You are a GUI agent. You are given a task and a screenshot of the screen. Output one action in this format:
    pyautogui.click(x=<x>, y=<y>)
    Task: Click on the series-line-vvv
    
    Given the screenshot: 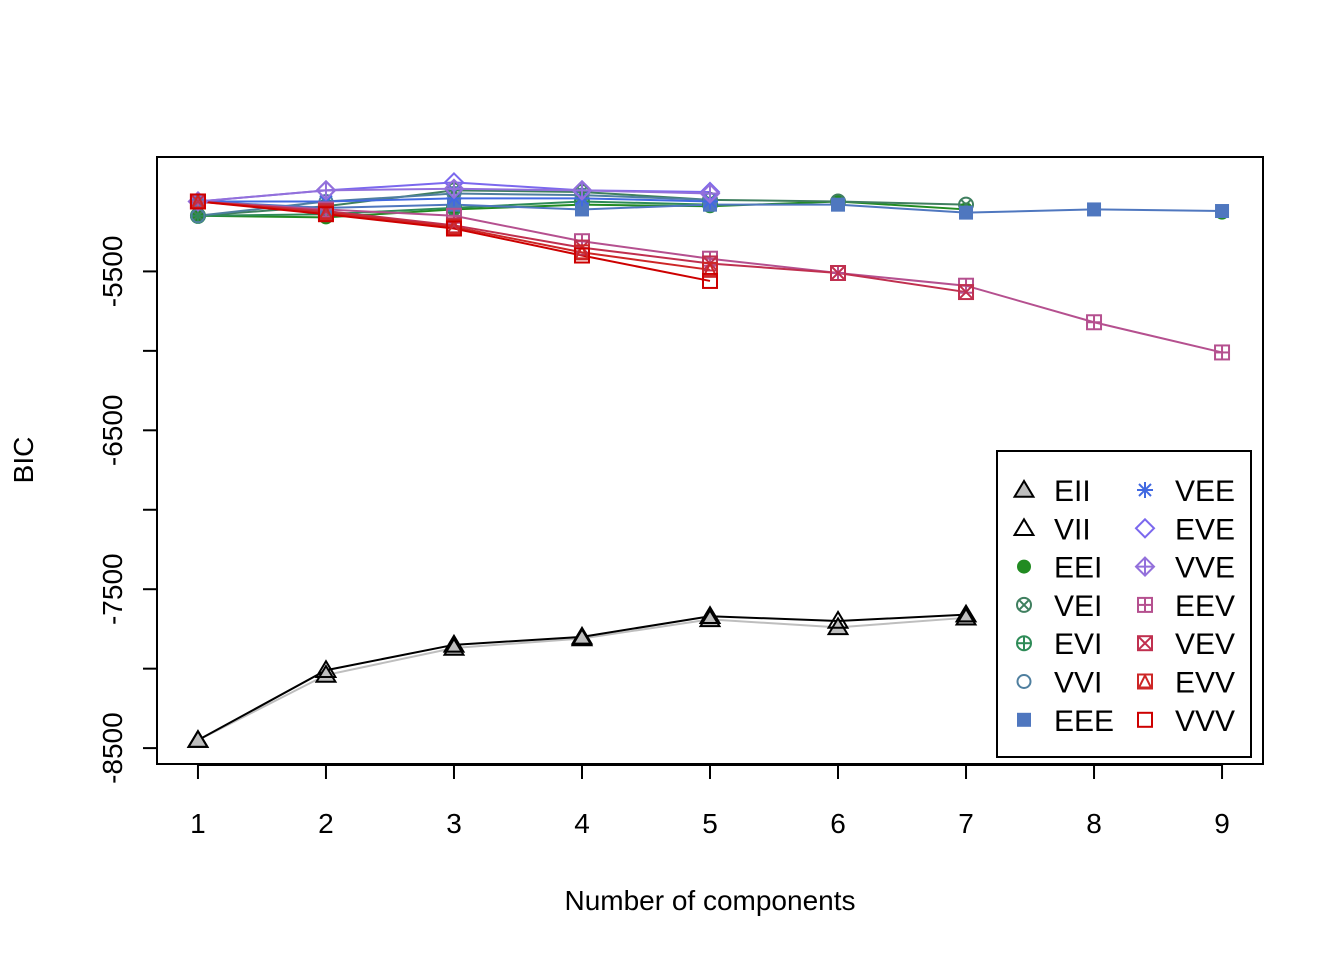 What is the action you would take?
    pyautogui.click(x=454, y=241)
    